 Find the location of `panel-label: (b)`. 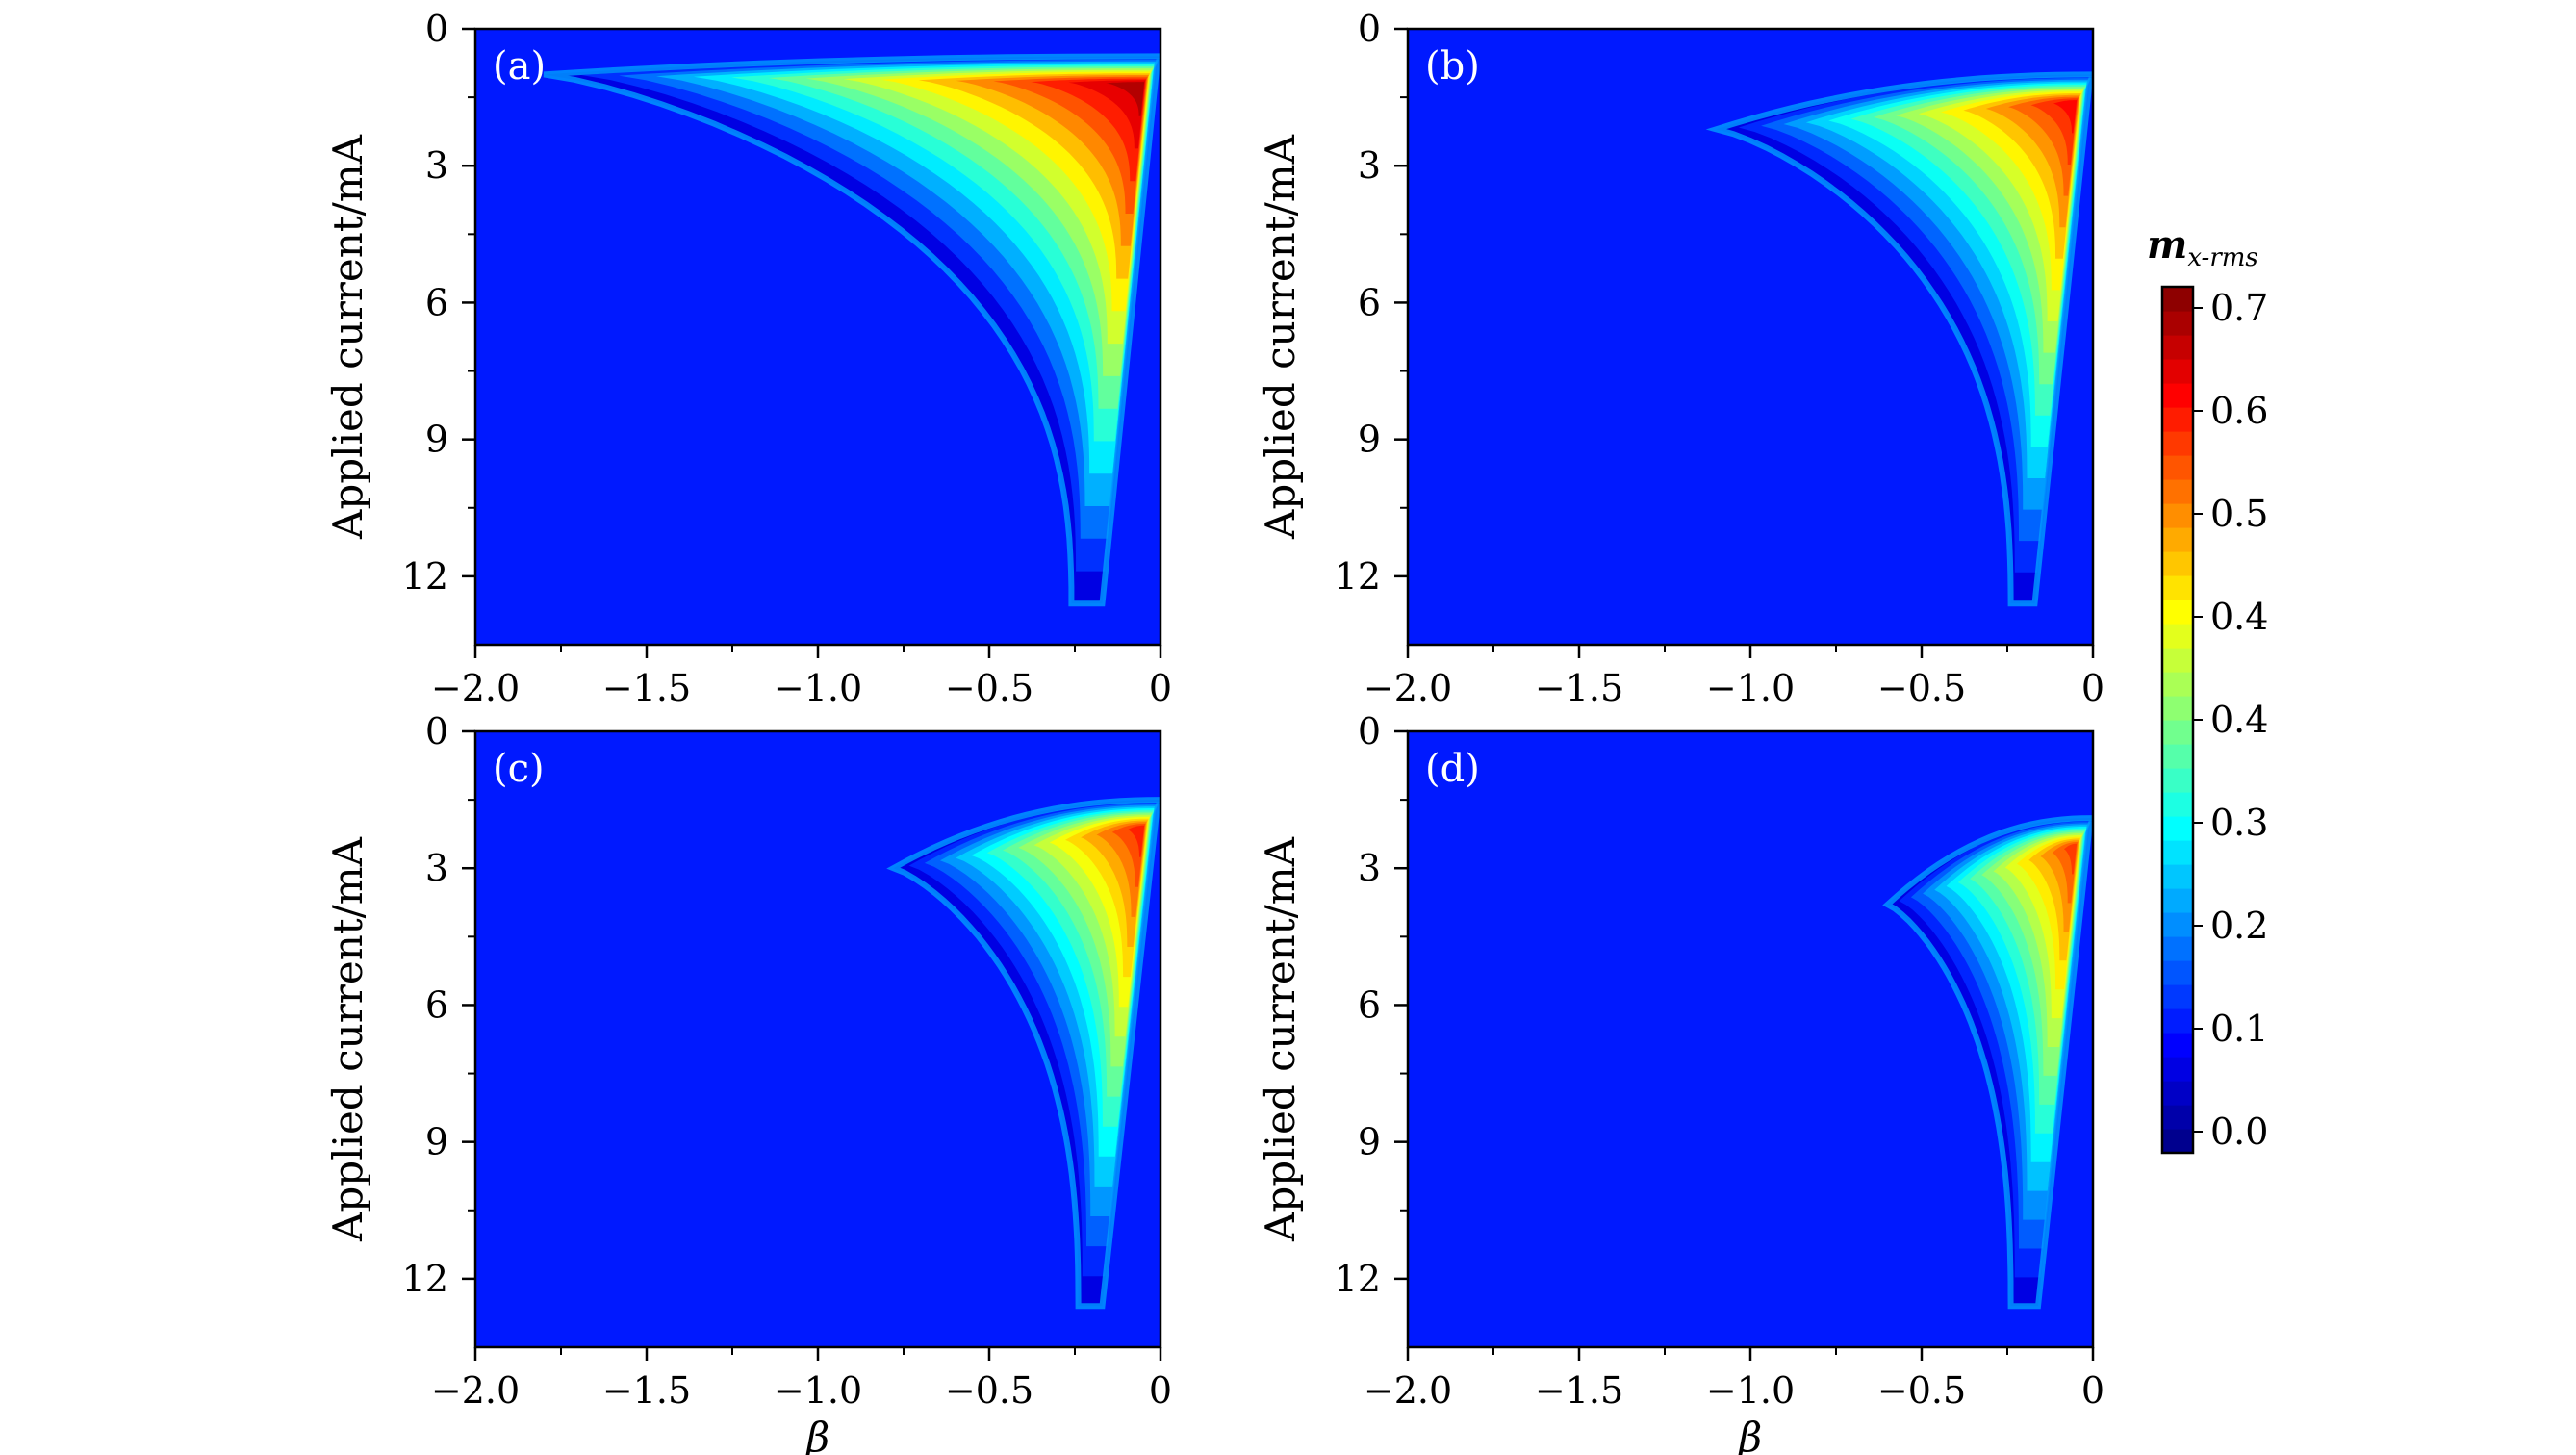

panel-label: (b) is located at coordinates (1452, 67).